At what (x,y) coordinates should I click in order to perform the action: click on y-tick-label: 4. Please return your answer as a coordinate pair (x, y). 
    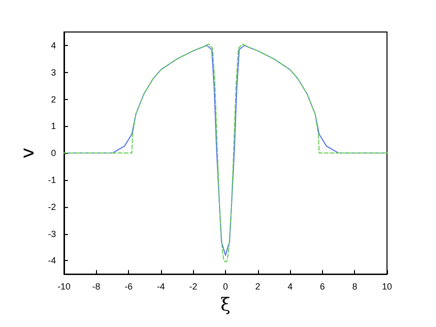
    Looking at the image, I should click on (53, 45).